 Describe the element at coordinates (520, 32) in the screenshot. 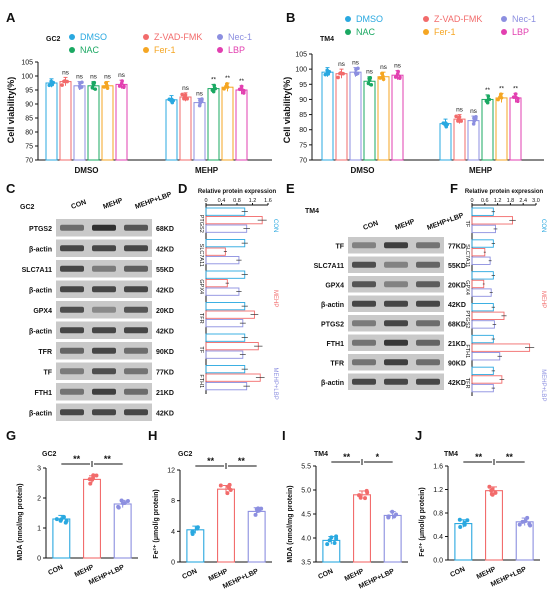

I see `legend-label: LBP` at that location.